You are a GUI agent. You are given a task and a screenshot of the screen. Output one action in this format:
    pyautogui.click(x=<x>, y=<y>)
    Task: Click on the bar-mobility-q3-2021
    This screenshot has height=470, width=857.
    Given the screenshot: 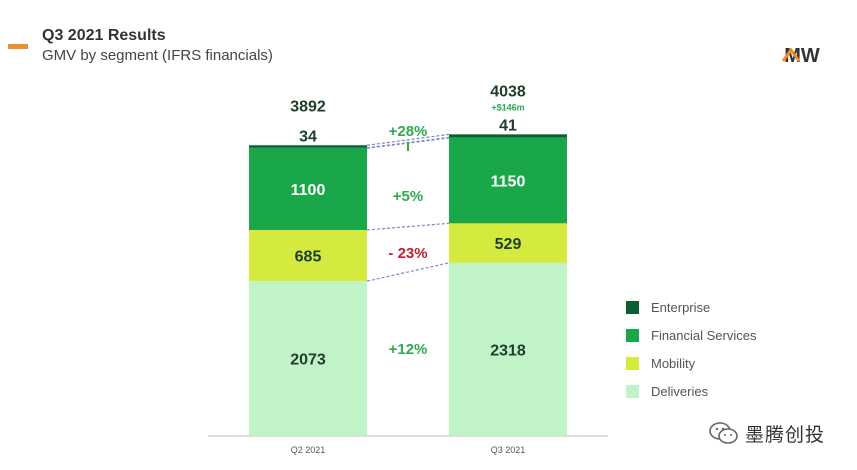 What is the action you would take?
    pyautogui.click(x=508, y=243)
    